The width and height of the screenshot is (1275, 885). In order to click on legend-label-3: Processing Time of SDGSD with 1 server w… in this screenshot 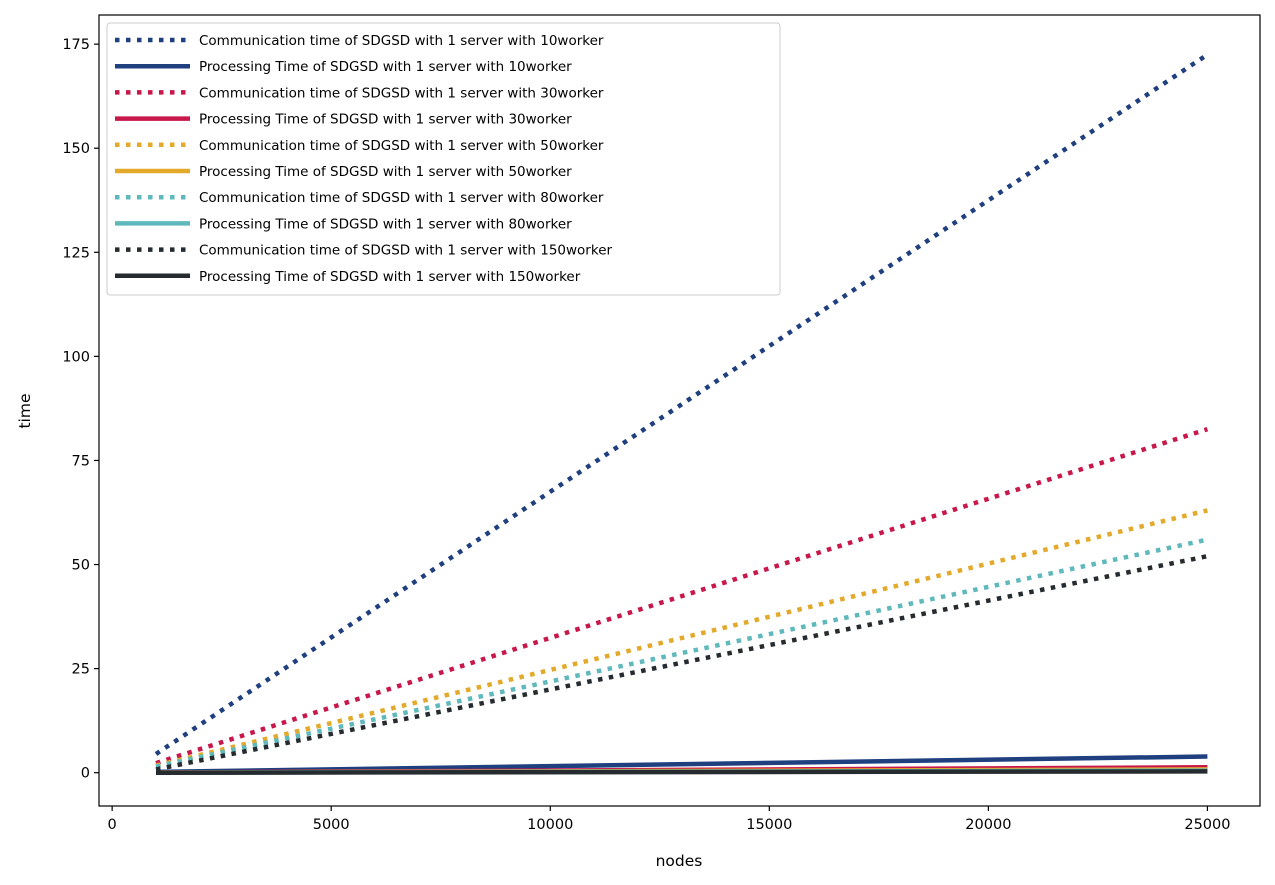, I will do `click(385, 120)`.